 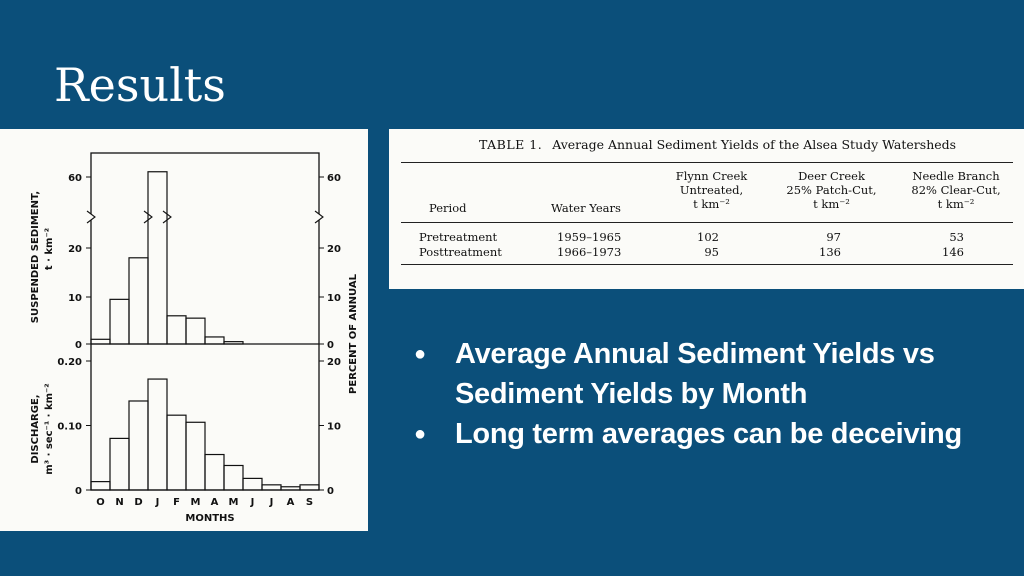 I want to click on header-needle-line3: t km⁻², so click(x=956, y=204).